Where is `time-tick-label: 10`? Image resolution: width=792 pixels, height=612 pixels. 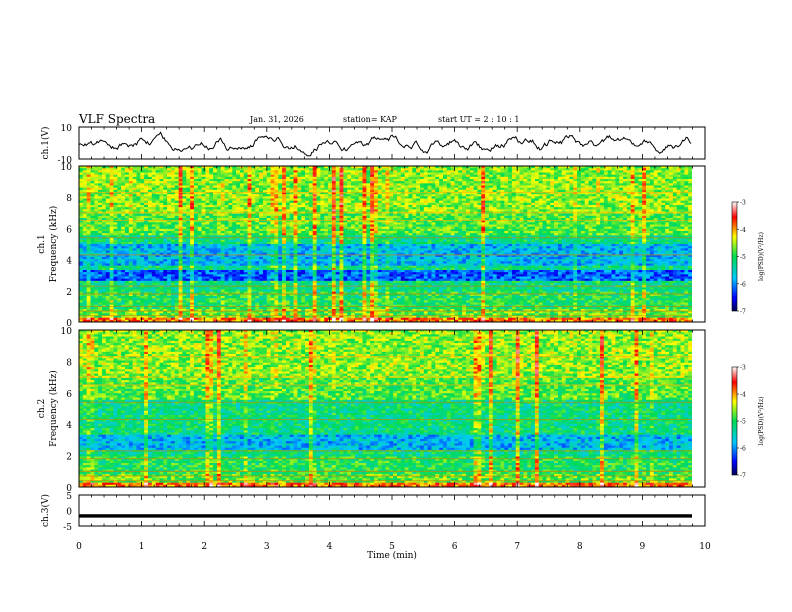 time-tick-label: 10 is located at coordinates (705, 547).